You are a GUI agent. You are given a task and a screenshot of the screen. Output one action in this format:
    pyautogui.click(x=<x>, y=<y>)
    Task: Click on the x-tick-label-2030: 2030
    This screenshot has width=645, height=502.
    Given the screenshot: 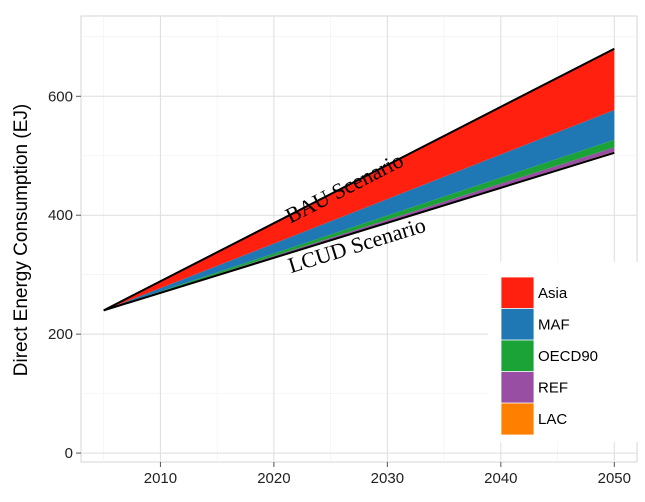 What is the action you would take?
    pyautogui.click(x=387, y=478)
    